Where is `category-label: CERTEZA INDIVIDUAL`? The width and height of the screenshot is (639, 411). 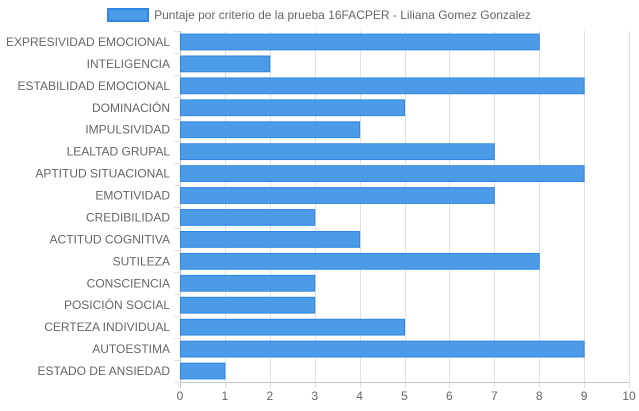
category-label: CERTEZA INDIVIDUAL is located at coordinates (107, 327).